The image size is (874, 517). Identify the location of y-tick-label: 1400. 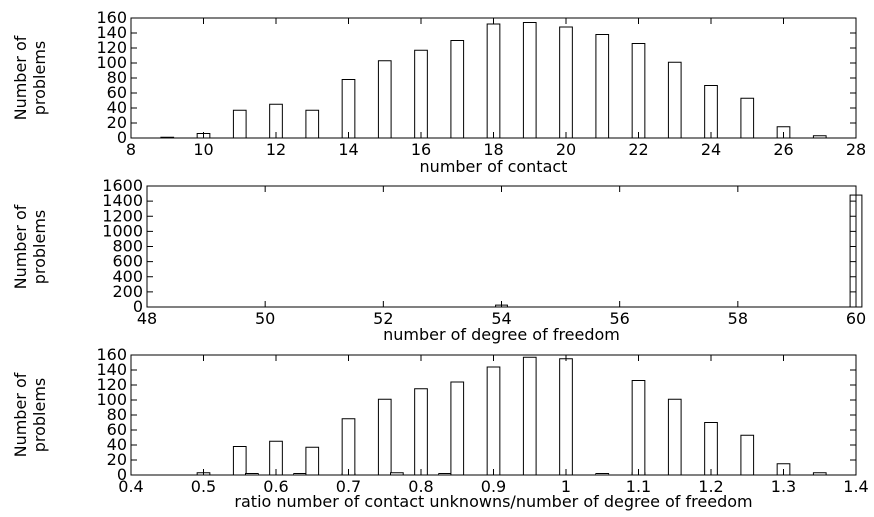
(122, 200).